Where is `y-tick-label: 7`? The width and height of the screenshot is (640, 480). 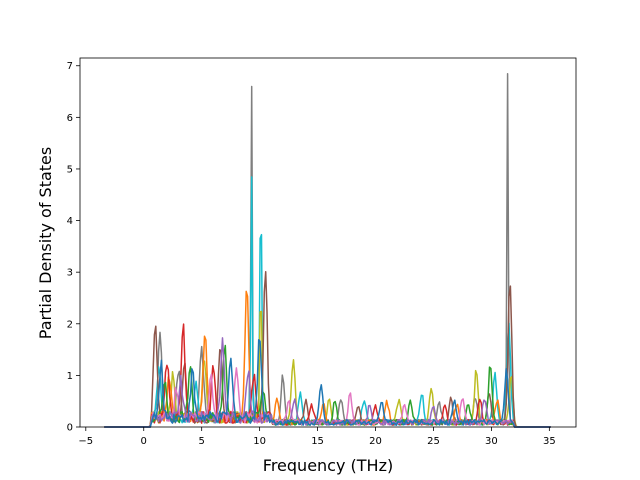 y-tick-label: 7 is located at coordinates (70, 66).